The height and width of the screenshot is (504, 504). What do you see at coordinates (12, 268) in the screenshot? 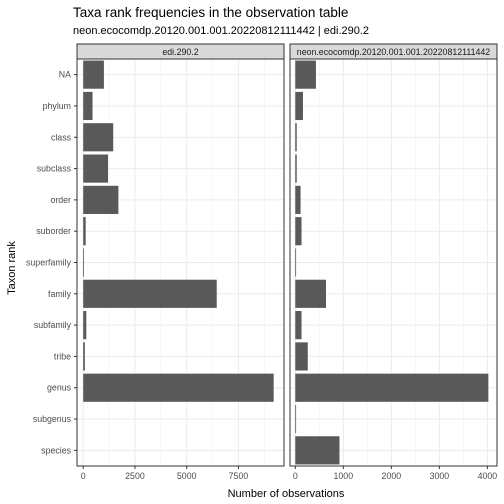
I see `y-axis-label: Taxon rank` at bounding box center [12, 268].